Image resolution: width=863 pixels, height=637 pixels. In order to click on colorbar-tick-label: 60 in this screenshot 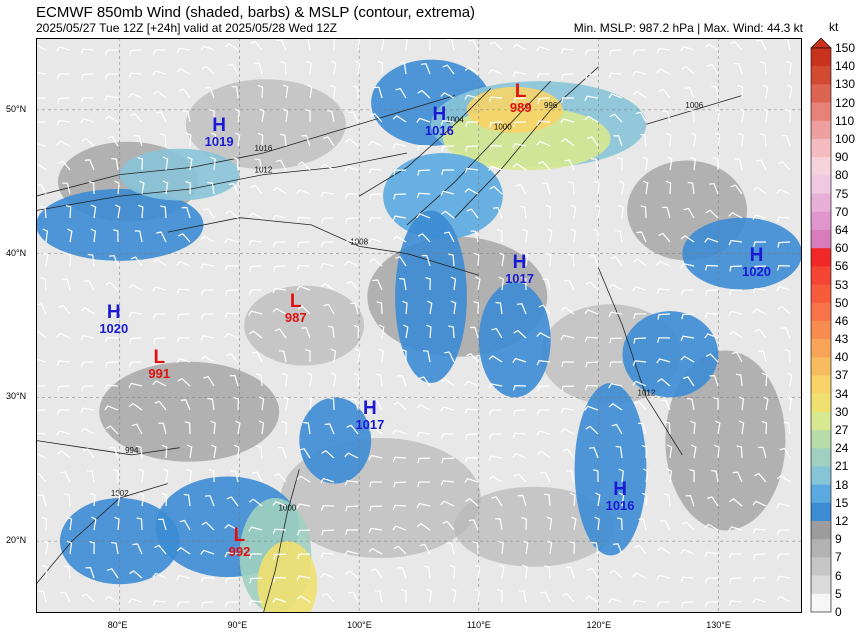, I will do `click(842, 248)`.